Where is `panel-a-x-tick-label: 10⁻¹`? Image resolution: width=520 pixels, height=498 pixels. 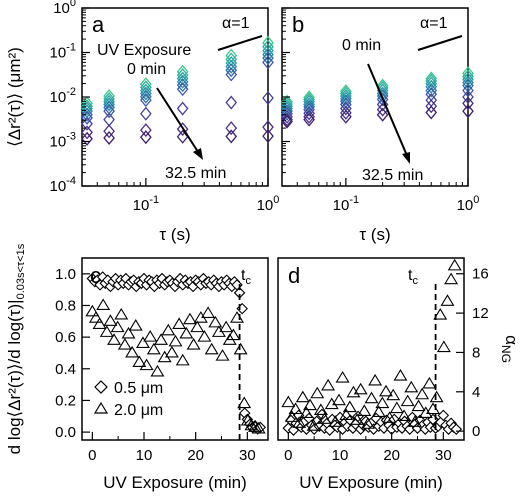
panel-a-x-tick-label: 10⁻¹ is located at coordinates (146, 204).